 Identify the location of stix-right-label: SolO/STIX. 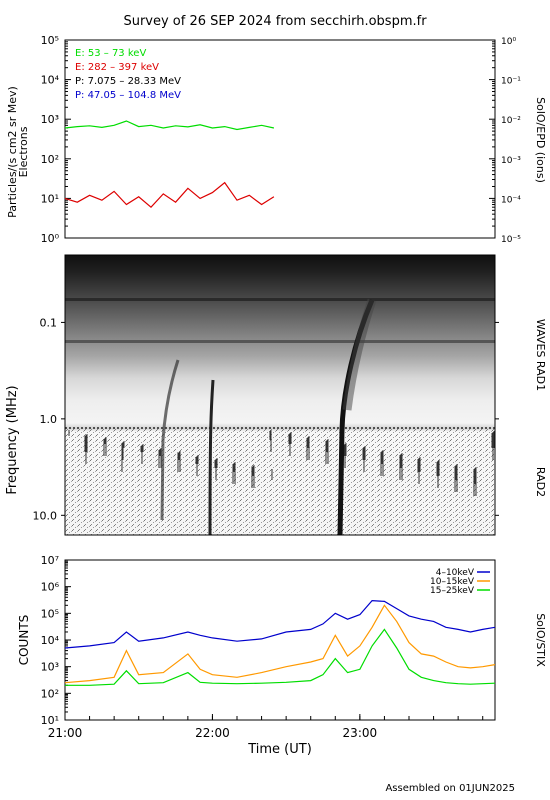
(540, 640).